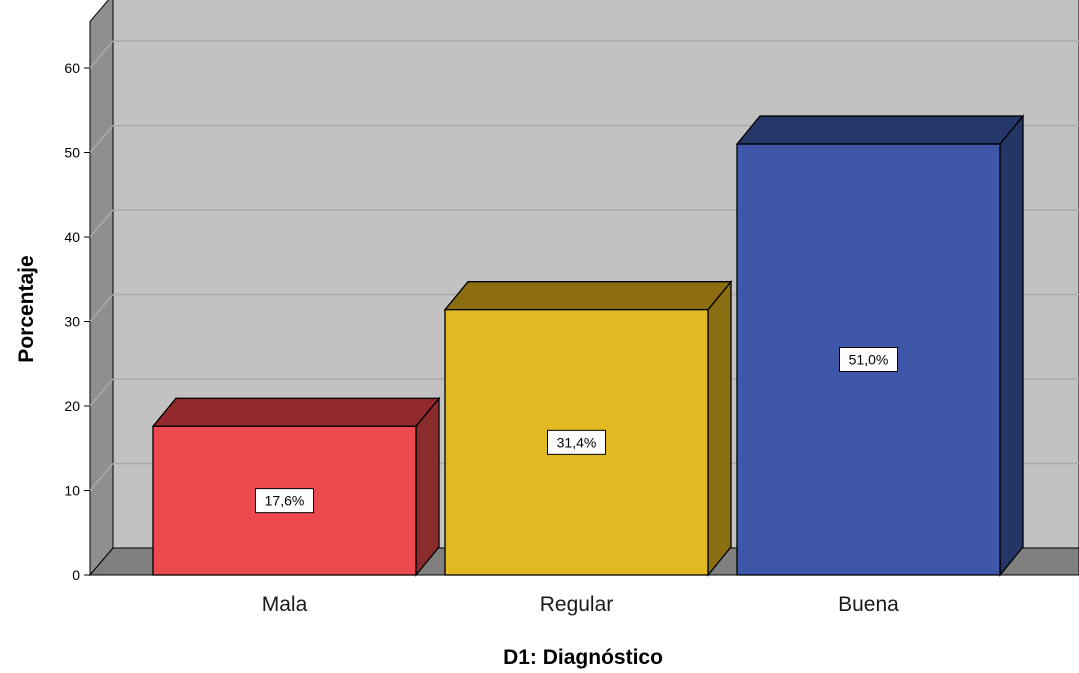 Image resolution: width=1079 pixels, height=673 pixels. I want to click on y-tick-label: 60, so click(72, 68).